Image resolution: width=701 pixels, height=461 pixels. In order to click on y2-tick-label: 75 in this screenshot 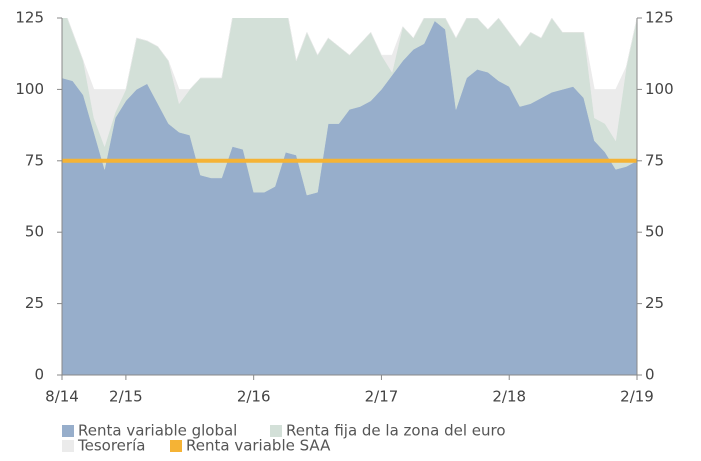, I will do `click(654, 160)`.